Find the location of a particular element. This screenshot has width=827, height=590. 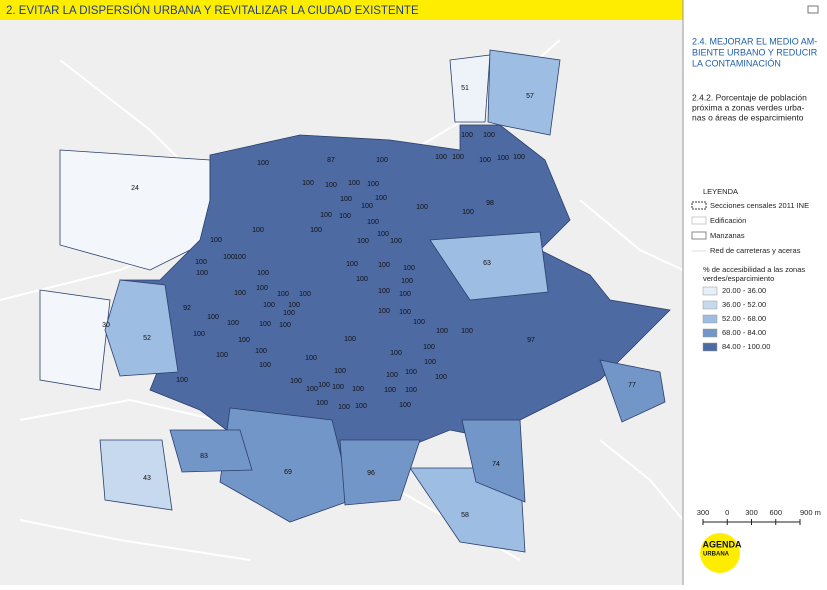

corner-icon is located at coordinates (813, 9).